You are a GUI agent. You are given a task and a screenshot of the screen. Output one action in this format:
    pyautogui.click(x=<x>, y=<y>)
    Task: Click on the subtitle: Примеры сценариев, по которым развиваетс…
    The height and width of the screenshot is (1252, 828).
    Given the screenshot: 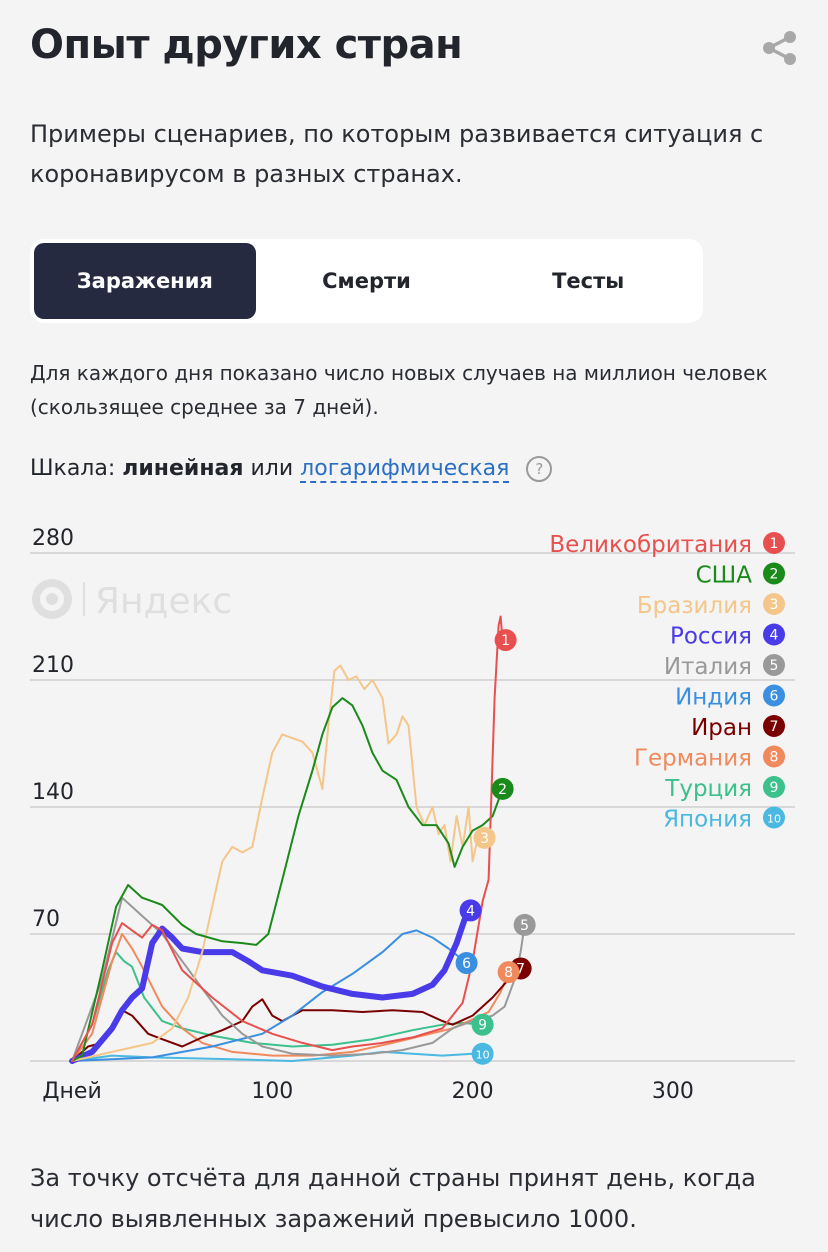 What is the action you would take?
    pyautogui.click(x=397, y=154)
    